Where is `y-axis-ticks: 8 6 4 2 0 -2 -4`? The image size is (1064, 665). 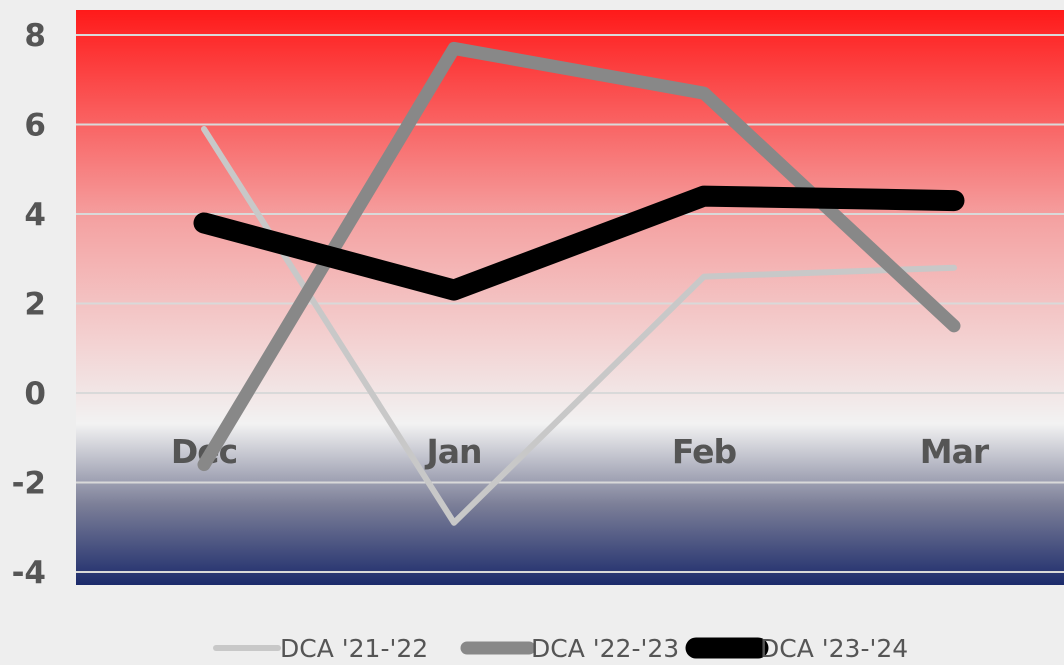 y-axis-ticks: 8 6 4 2 0 -2 -4 is located at coordinates (29, 304).